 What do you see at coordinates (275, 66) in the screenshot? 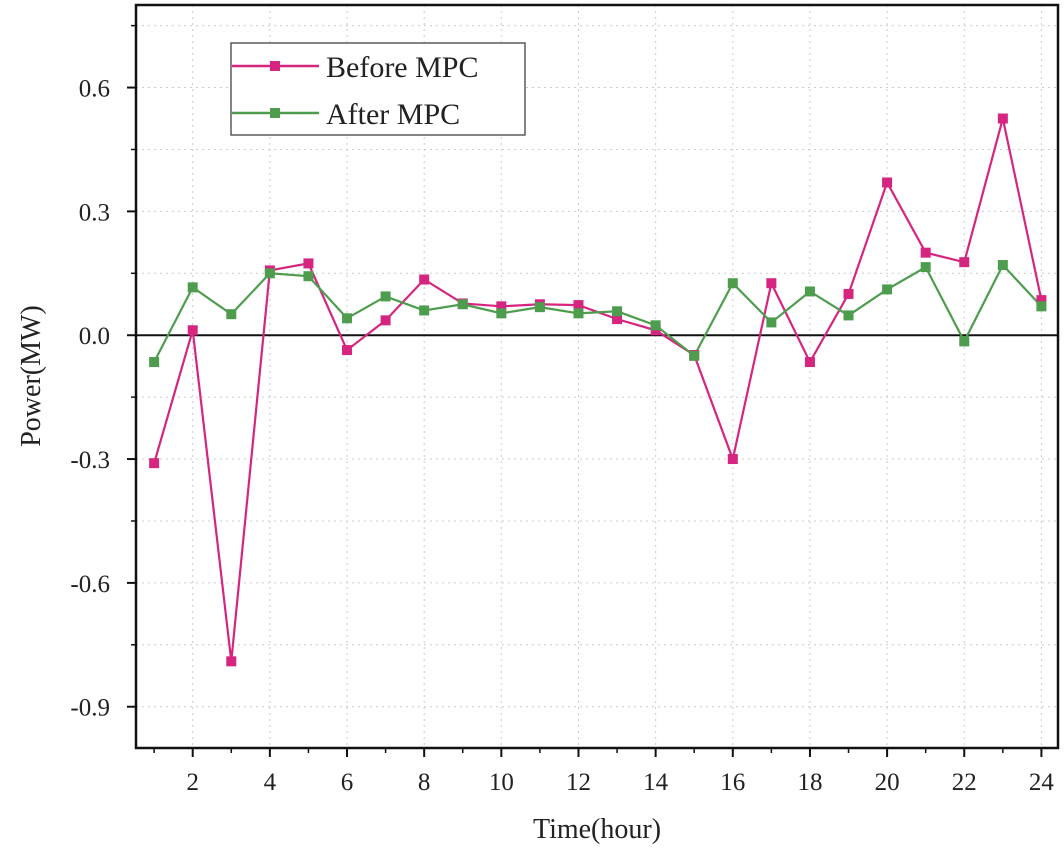
I see `legend-marker-before` at bounding box center [275, 66].